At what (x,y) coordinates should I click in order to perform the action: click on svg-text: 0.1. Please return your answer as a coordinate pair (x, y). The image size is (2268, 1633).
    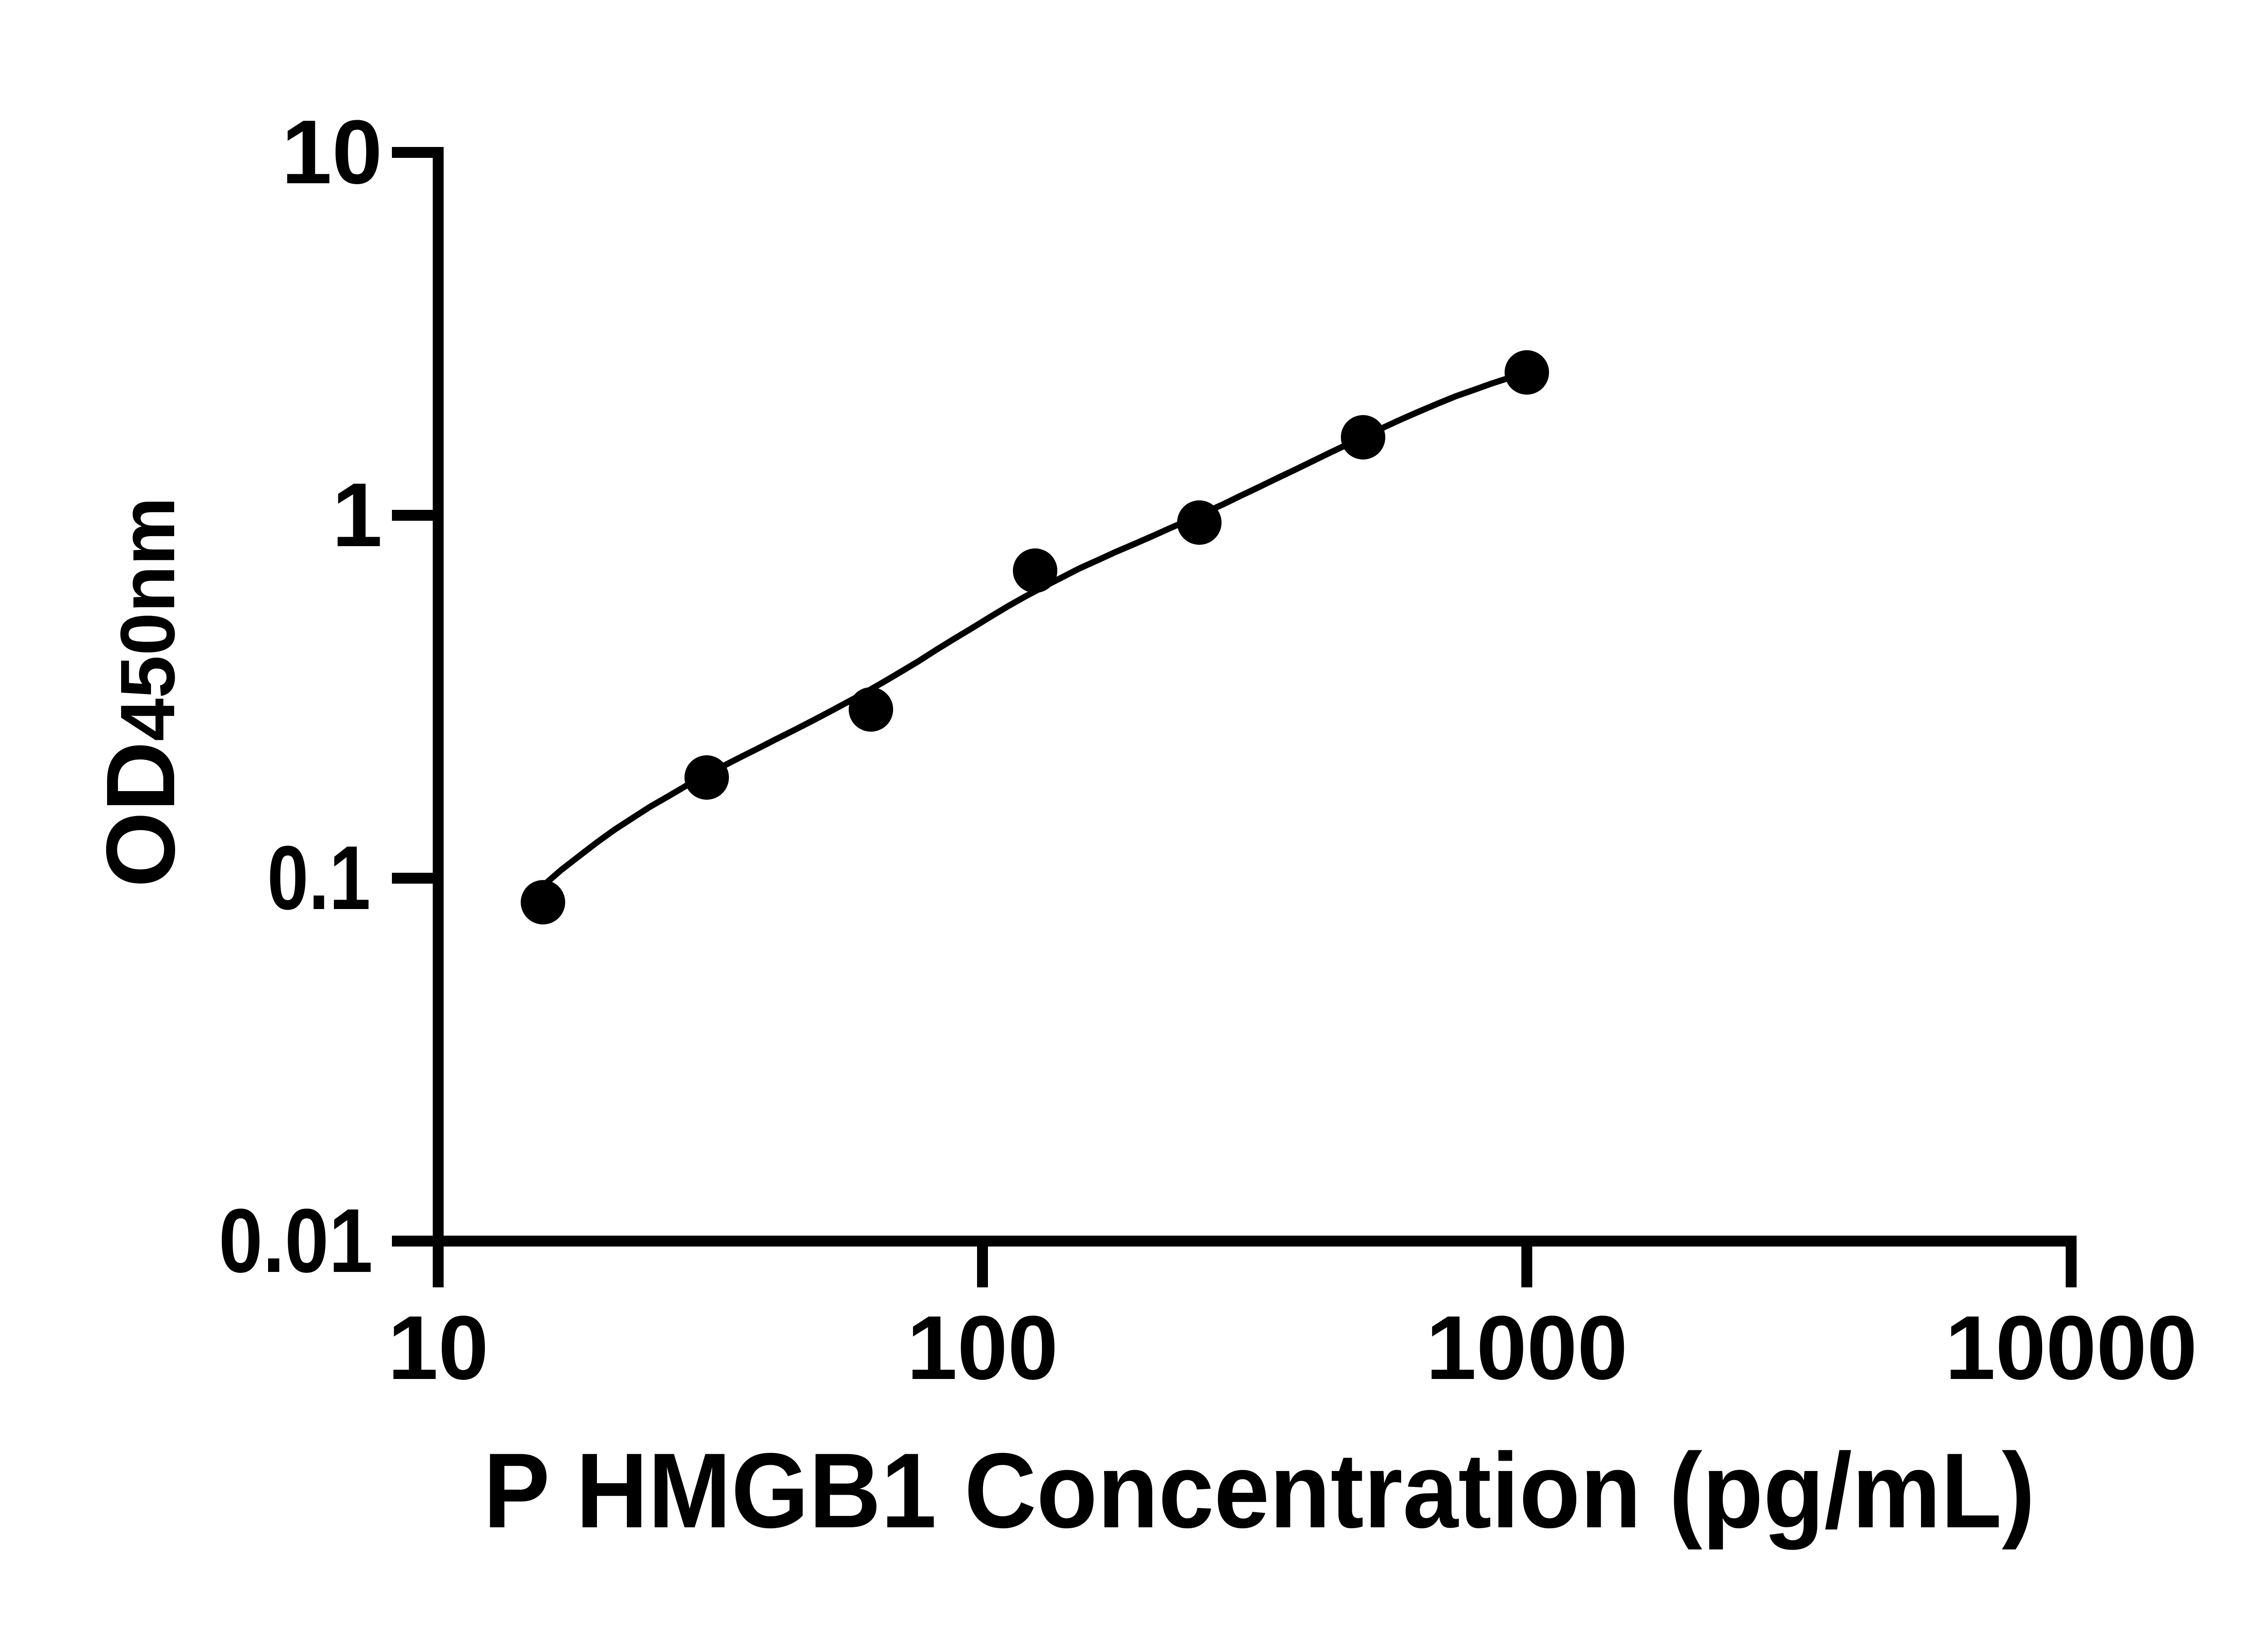
    Looking at the image, I should click on (319, 878).